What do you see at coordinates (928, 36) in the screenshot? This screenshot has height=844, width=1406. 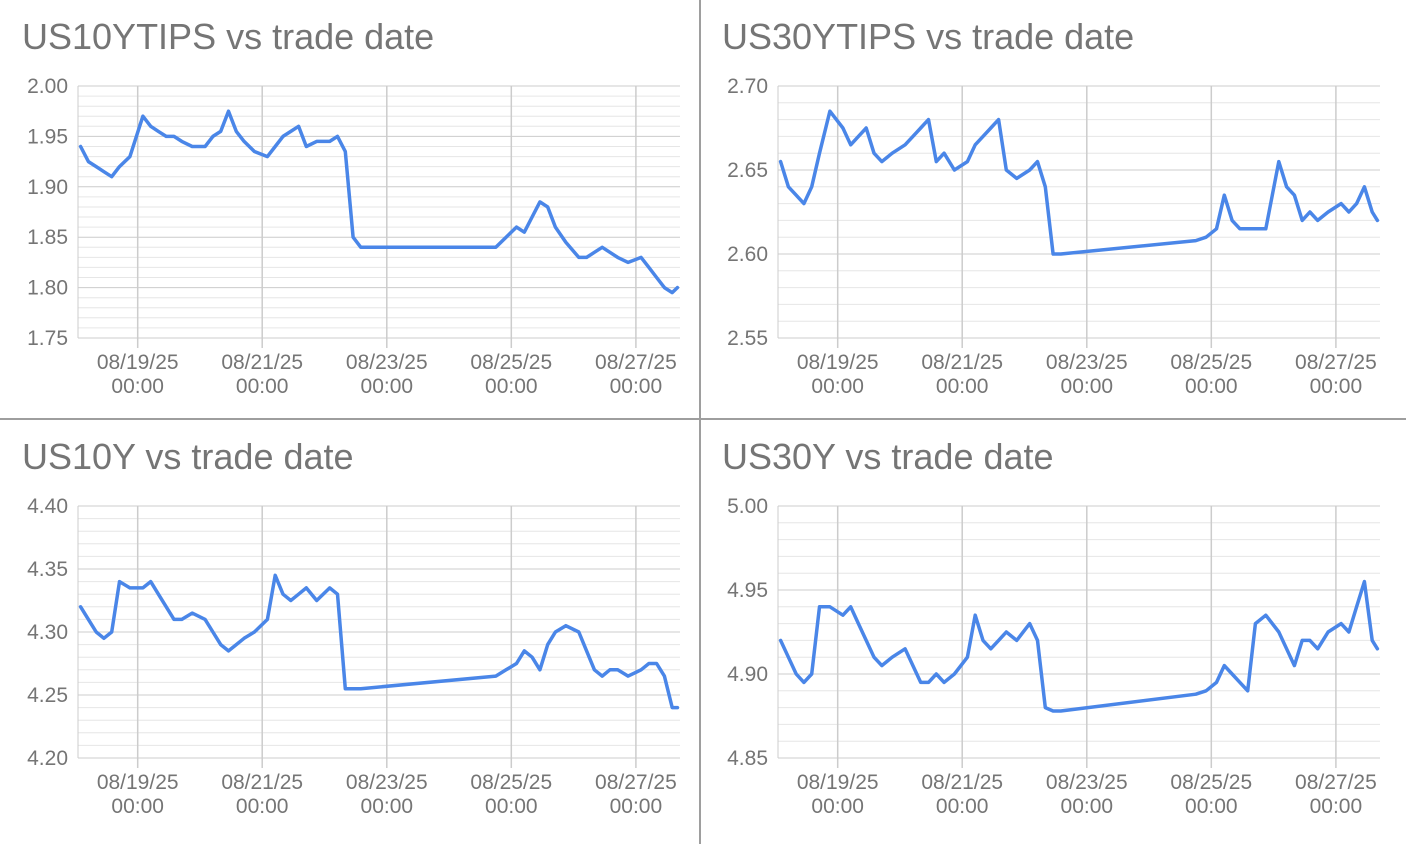 I see `chart-title: US30YTIPS vs trade date` at bounding box center [928, 36].